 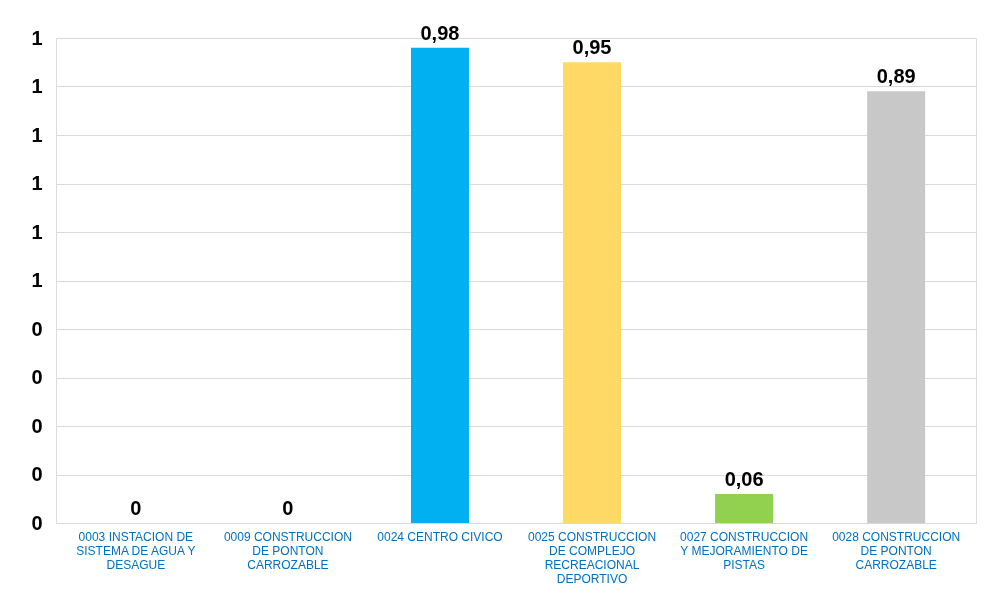 I want to click on x-tick-label: 0027 CONSTRUCCION Y MEJORAMIENTO DE PISTAS, so click(x=744, y=550).